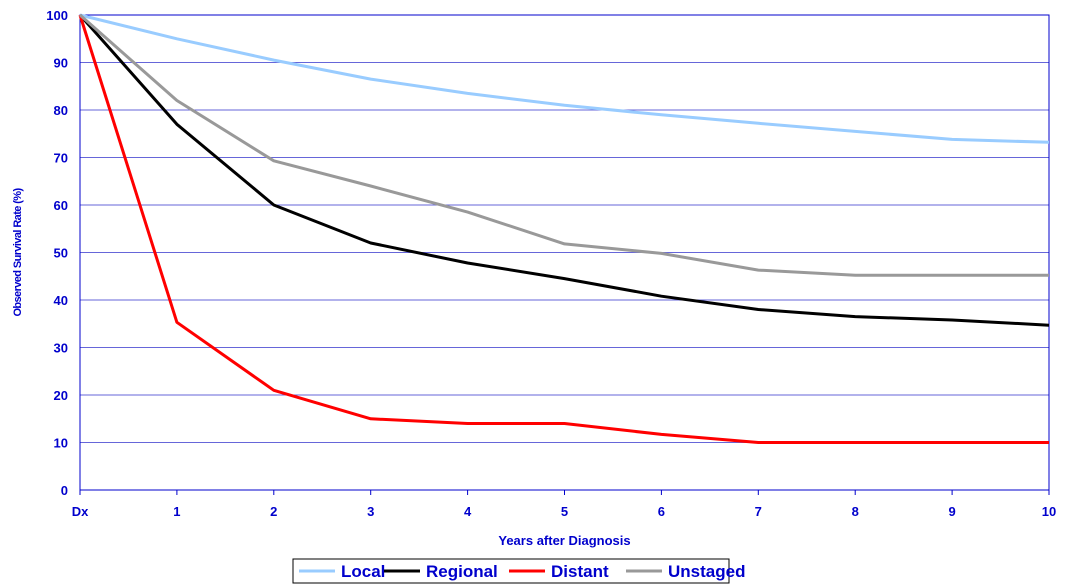 The width and height of the screenshot is (1065, 586). I want to click on x-tick-label: 7, so click(758, 511).